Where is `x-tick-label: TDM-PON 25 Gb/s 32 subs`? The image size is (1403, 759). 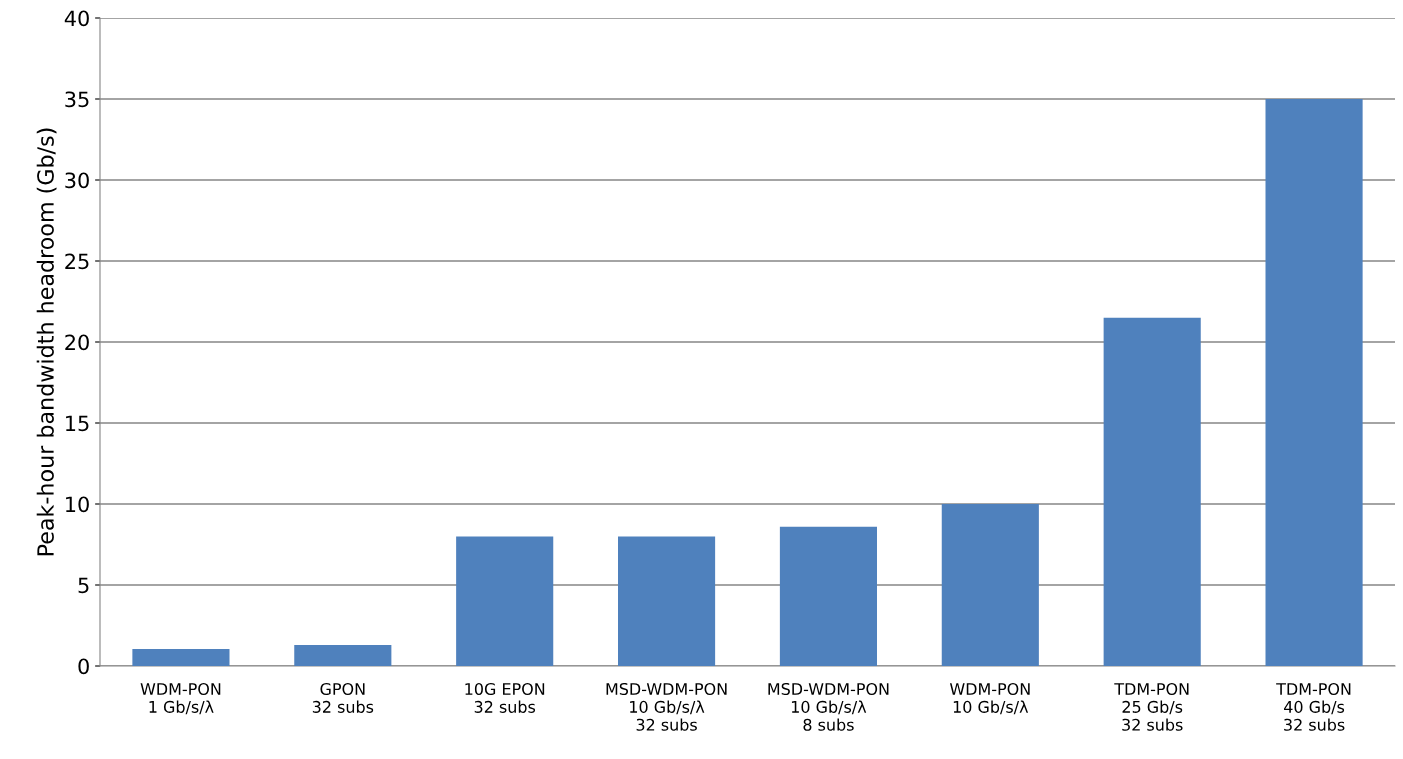 x-tick-label: TDM-PON 25 Gb/s 32 subs is located at coordinates (1151, 706).